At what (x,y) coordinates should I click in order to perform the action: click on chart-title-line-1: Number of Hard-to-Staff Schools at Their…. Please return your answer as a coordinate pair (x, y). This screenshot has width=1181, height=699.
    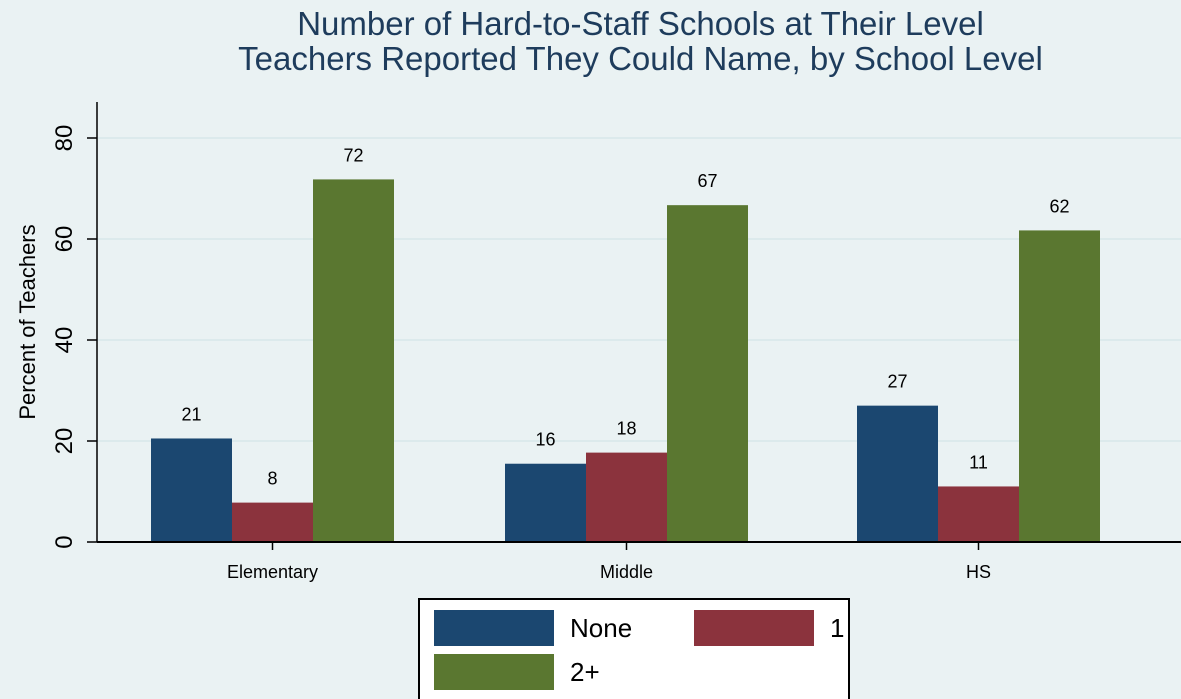
    Looking at the image, I should click on (640, 23).